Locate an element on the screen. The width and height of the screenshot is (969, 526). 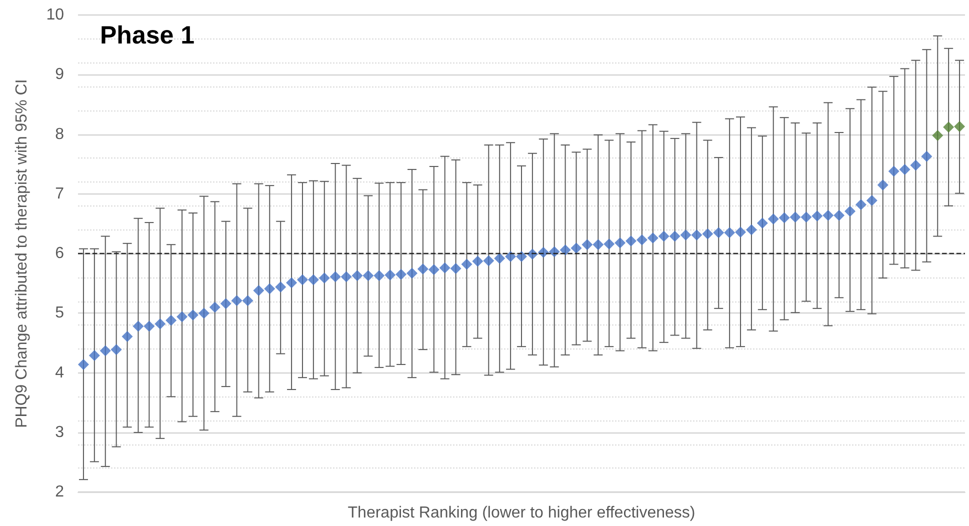
y-tick-label: 9 is located at coordinates (59, 75).